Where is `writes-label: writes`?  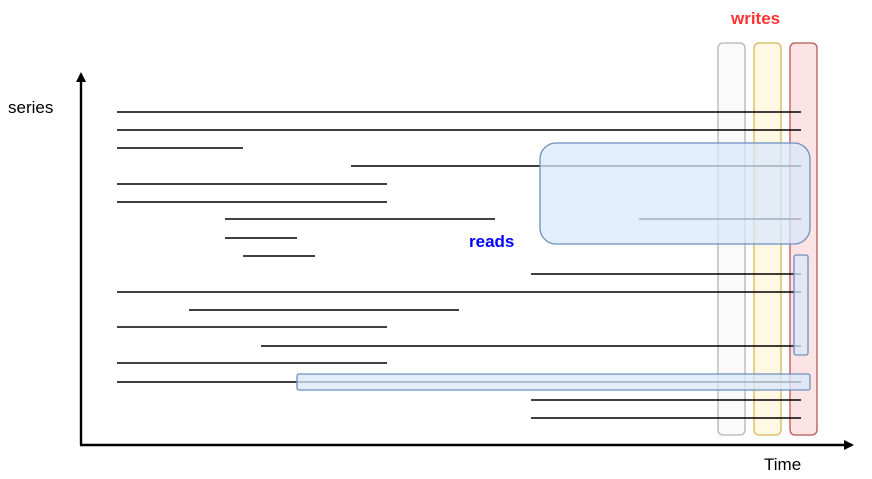
writes-label: writes is located at coordinates (755, 18).